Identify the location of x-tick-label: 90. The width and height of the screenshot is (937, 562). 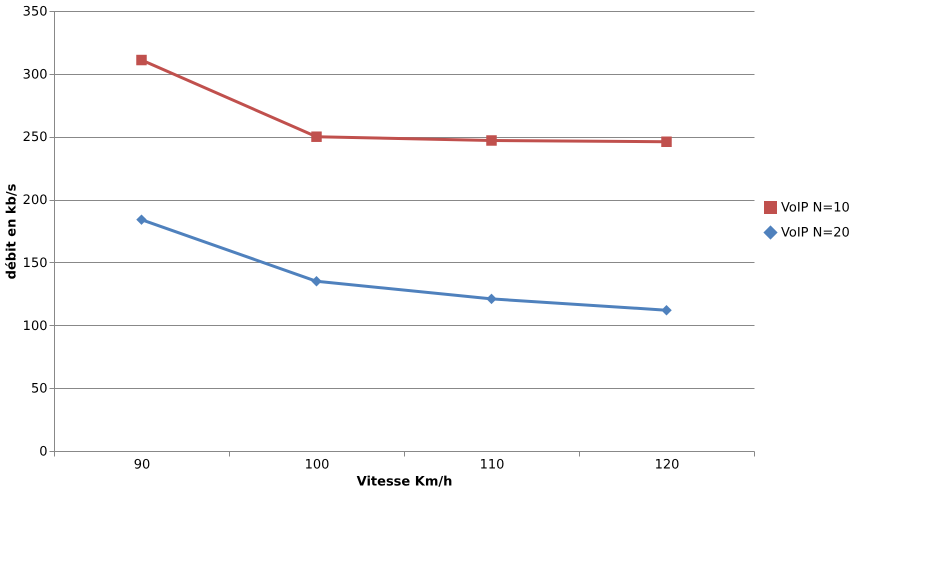
(142, 465).